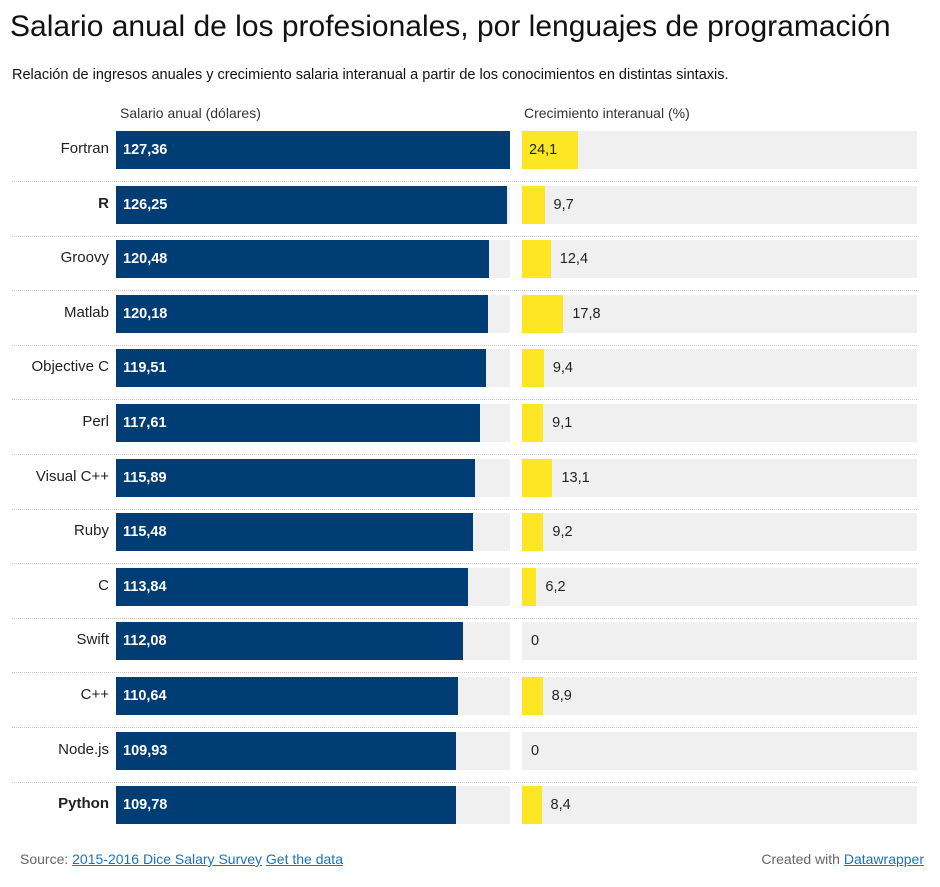 This screenshot has height=887, width=940. What do you see at coordinates (719, 204) in the screenshot?
I see `growth-track: 9,7` at bounding box center [719, 204].